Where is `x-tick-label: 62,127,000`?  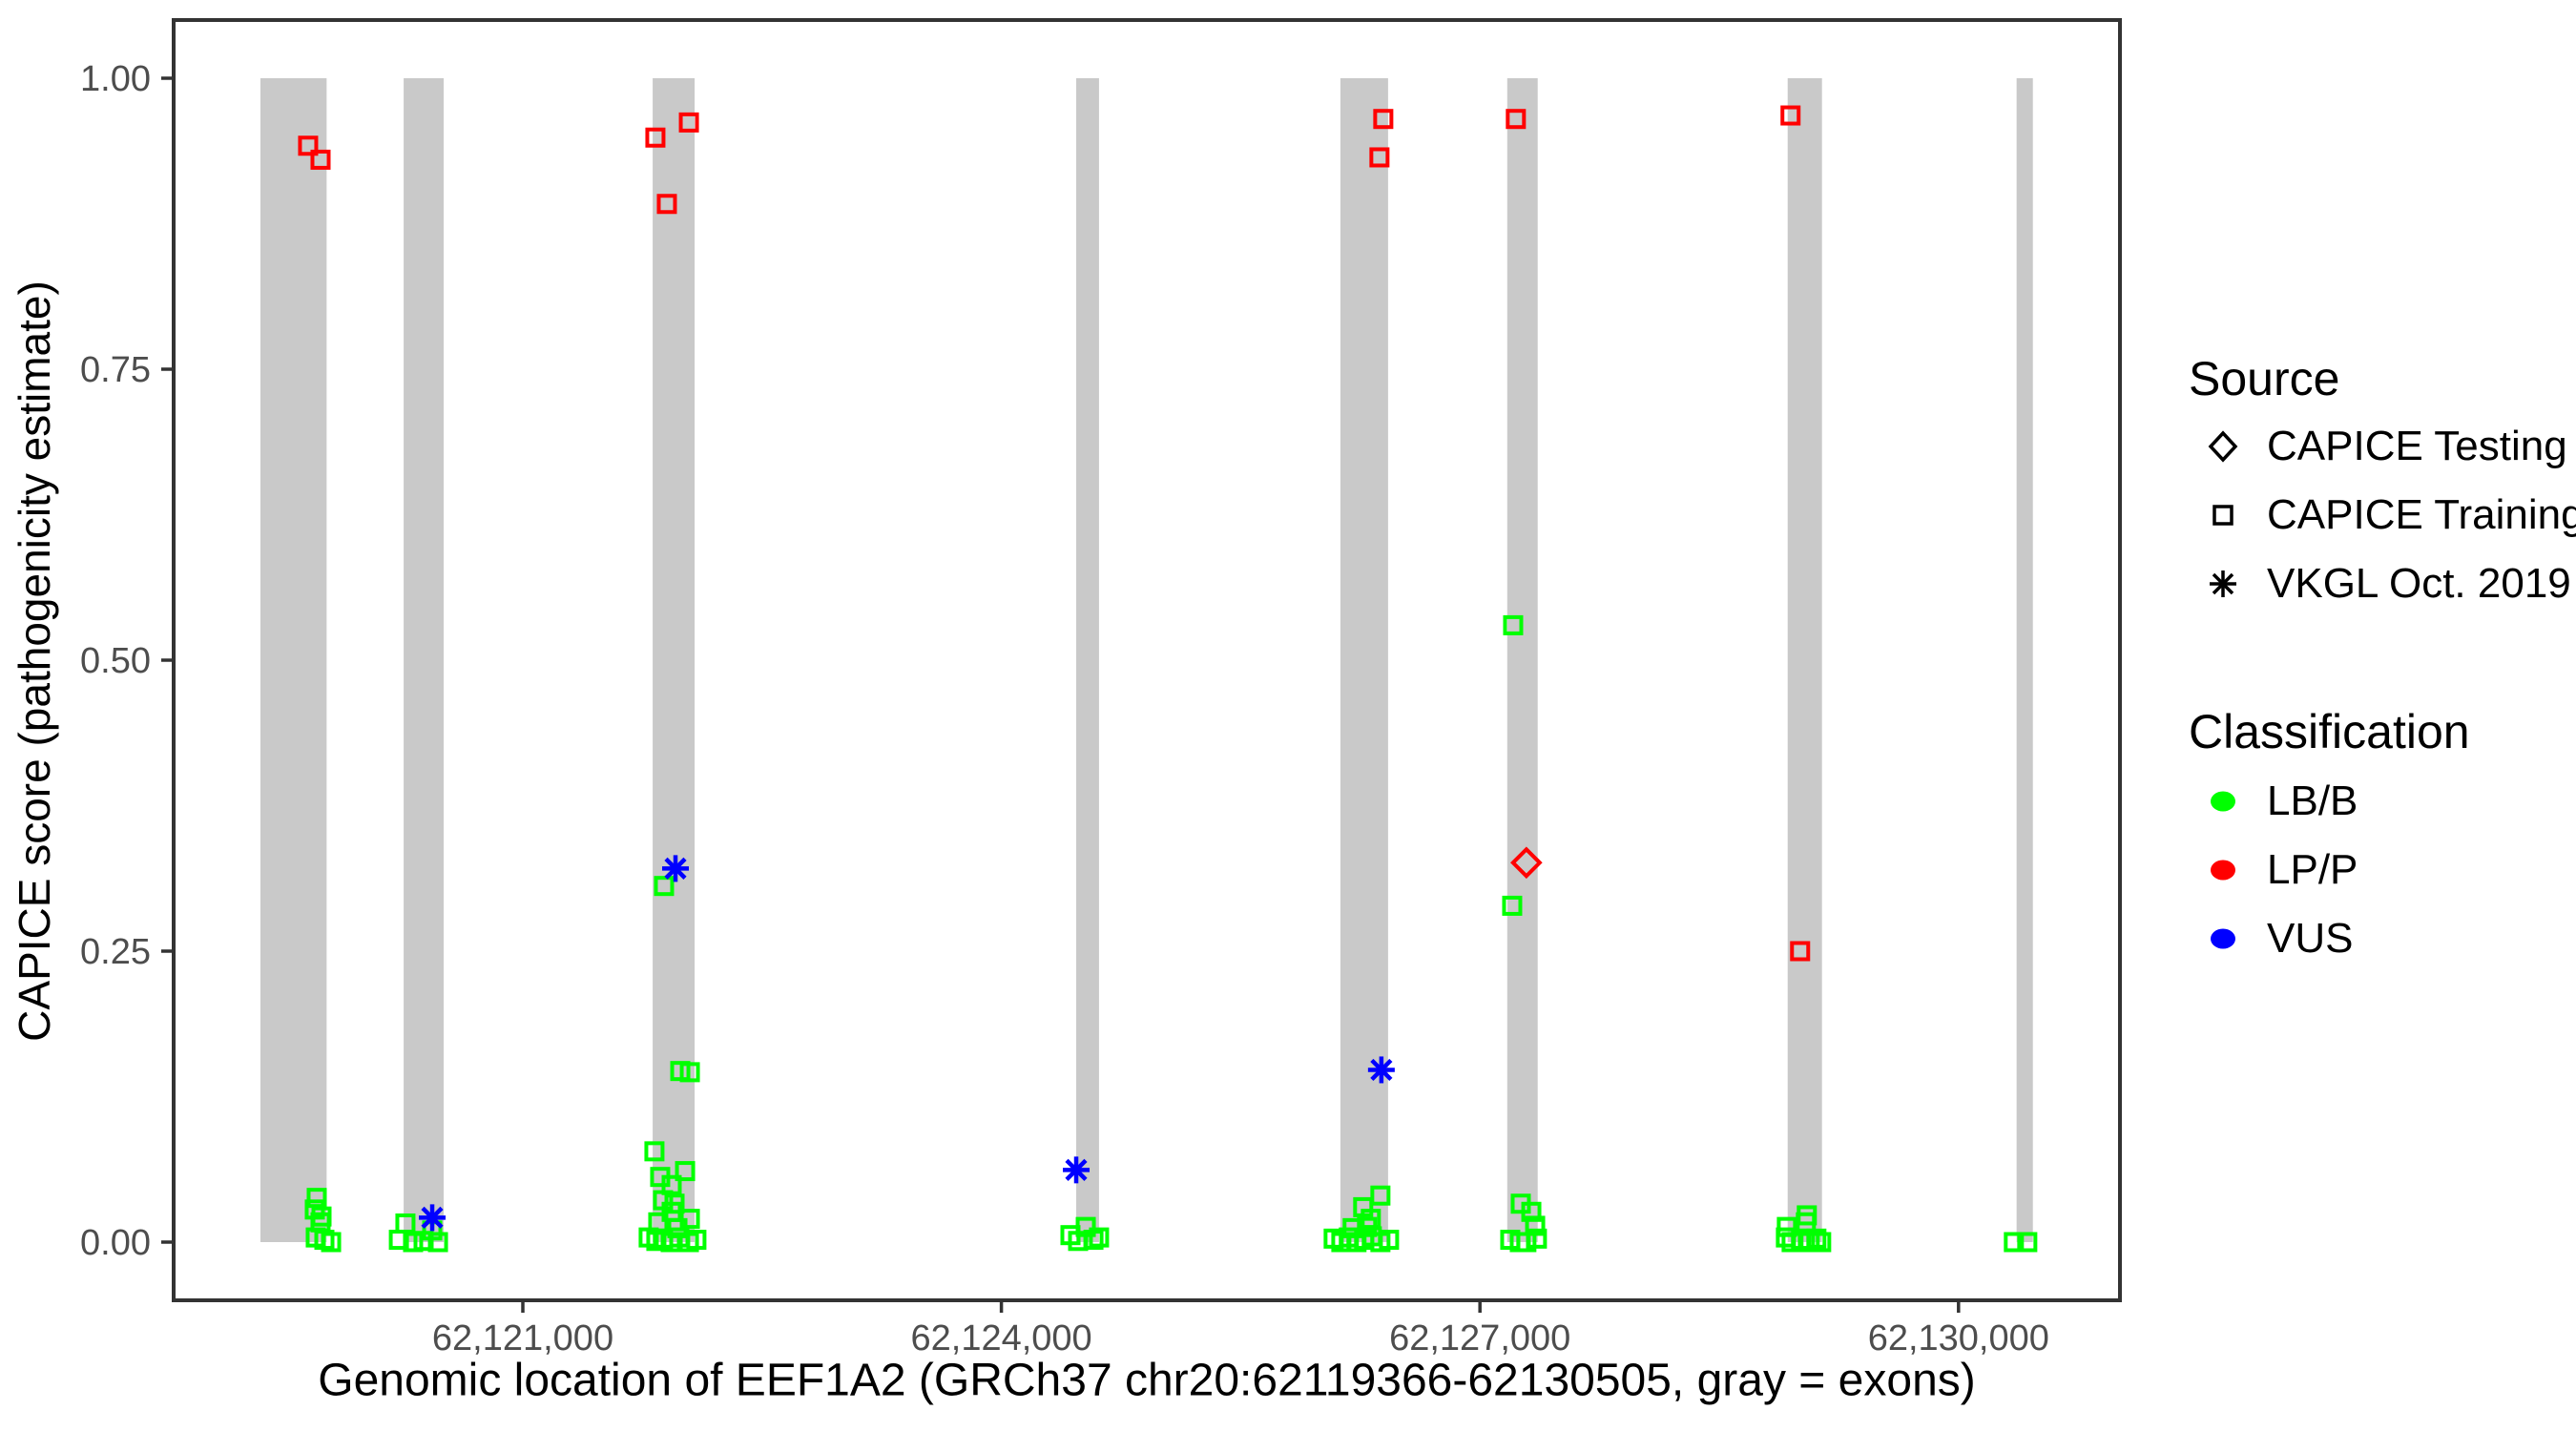 x-tick-label: 62,127,000 is located at coordinates (1479, 1338).